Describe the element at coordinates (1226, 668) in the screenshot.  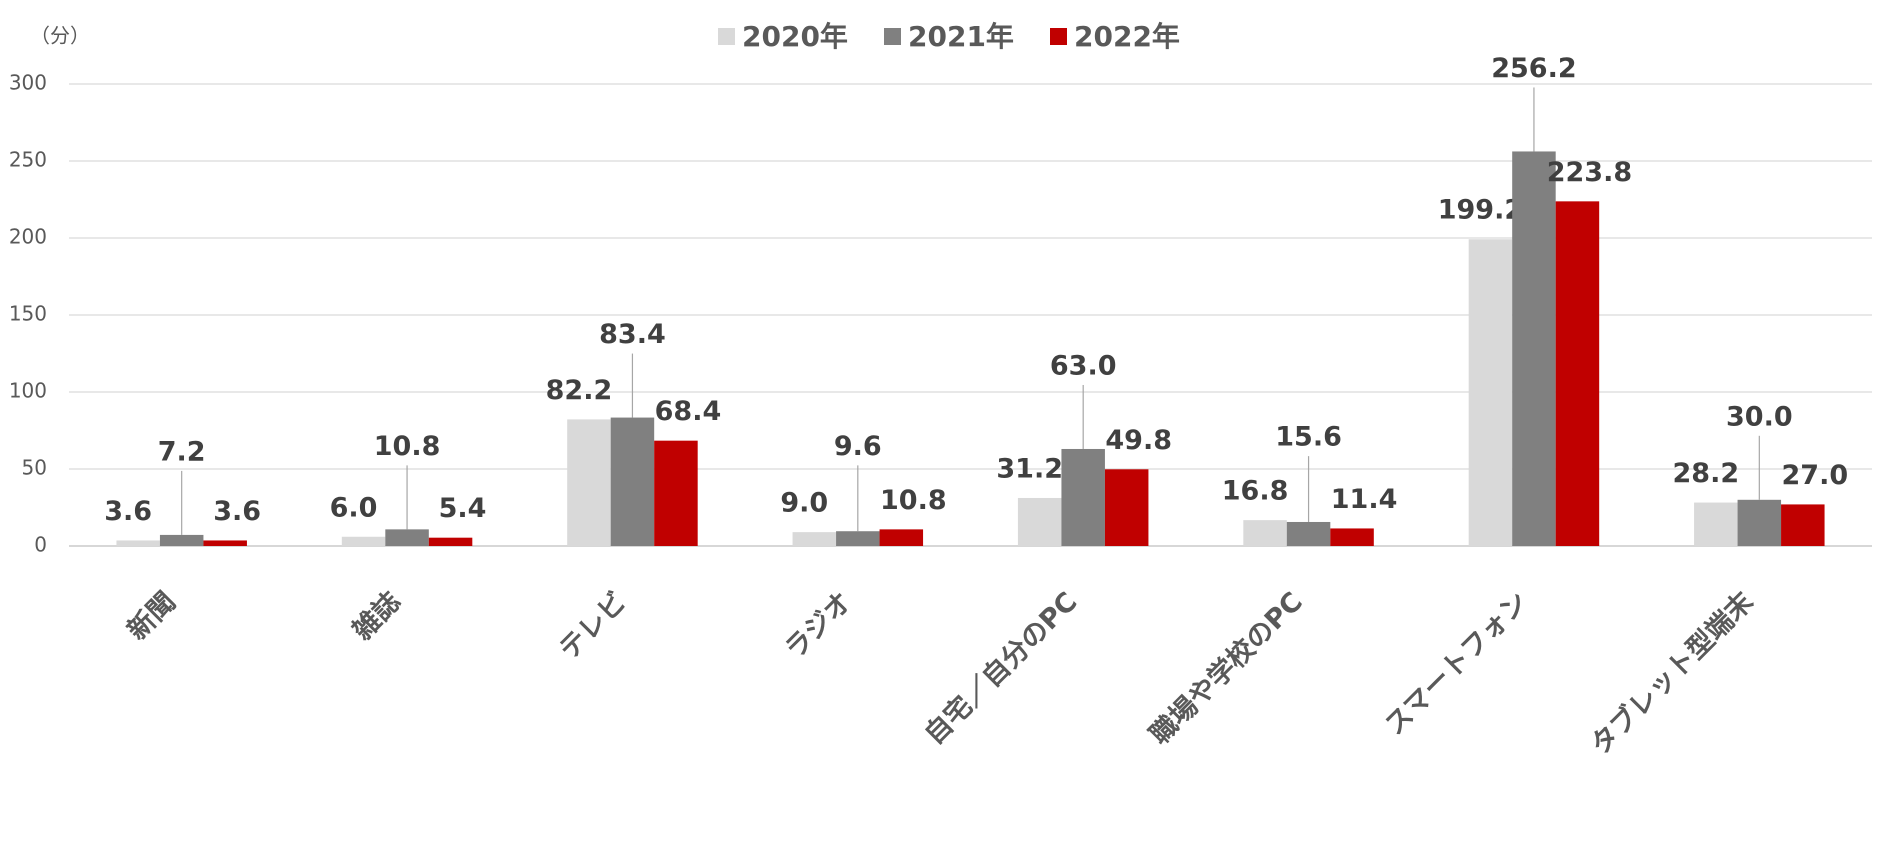
I see `x-tick-label: 職場や学校のPC` at that location.